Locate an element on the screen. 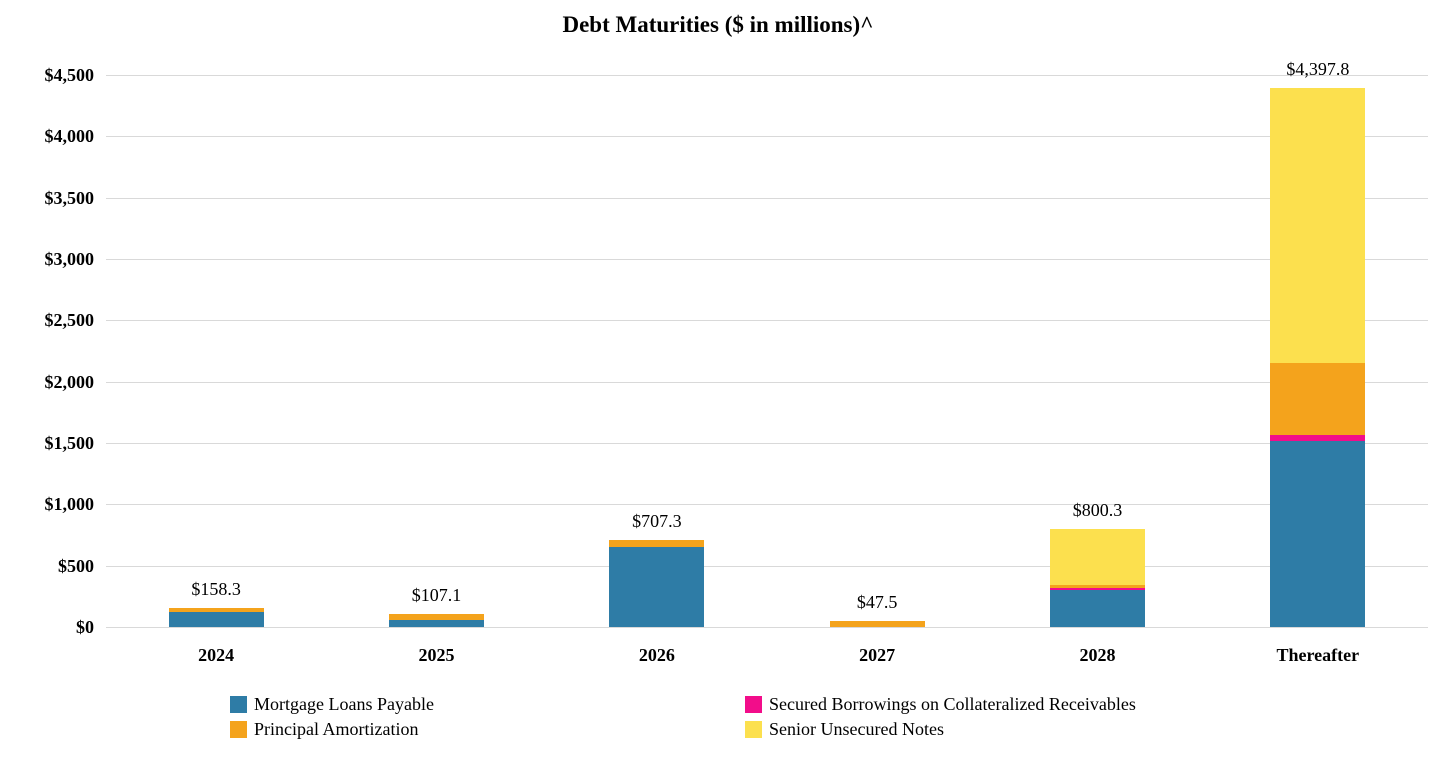 This screenshot has width=1436, height=760. bar-value-label: $107.1 is located at coordinates (436, 594).